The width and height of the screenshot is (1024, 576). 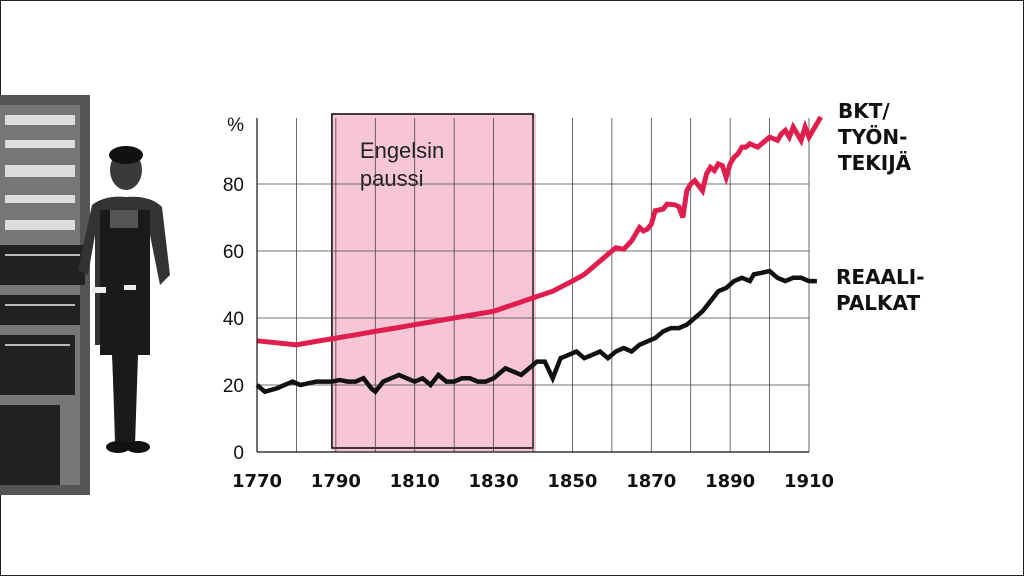 I want to click on x-tick-label: 1790, so click(x=336, y=481).